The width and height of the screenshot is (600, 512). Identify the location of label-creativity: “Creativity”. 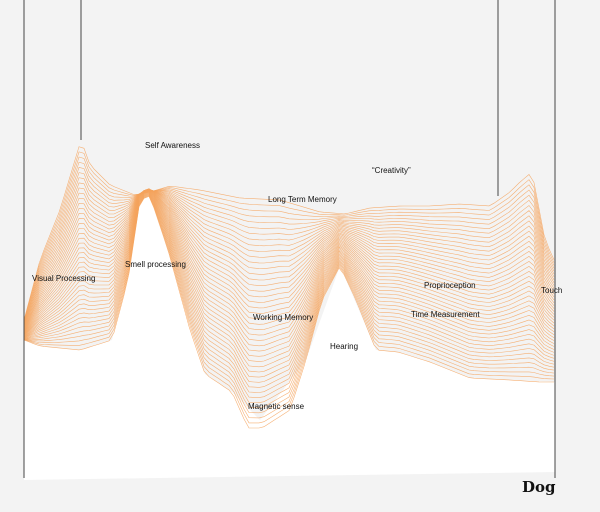
(391, 170).